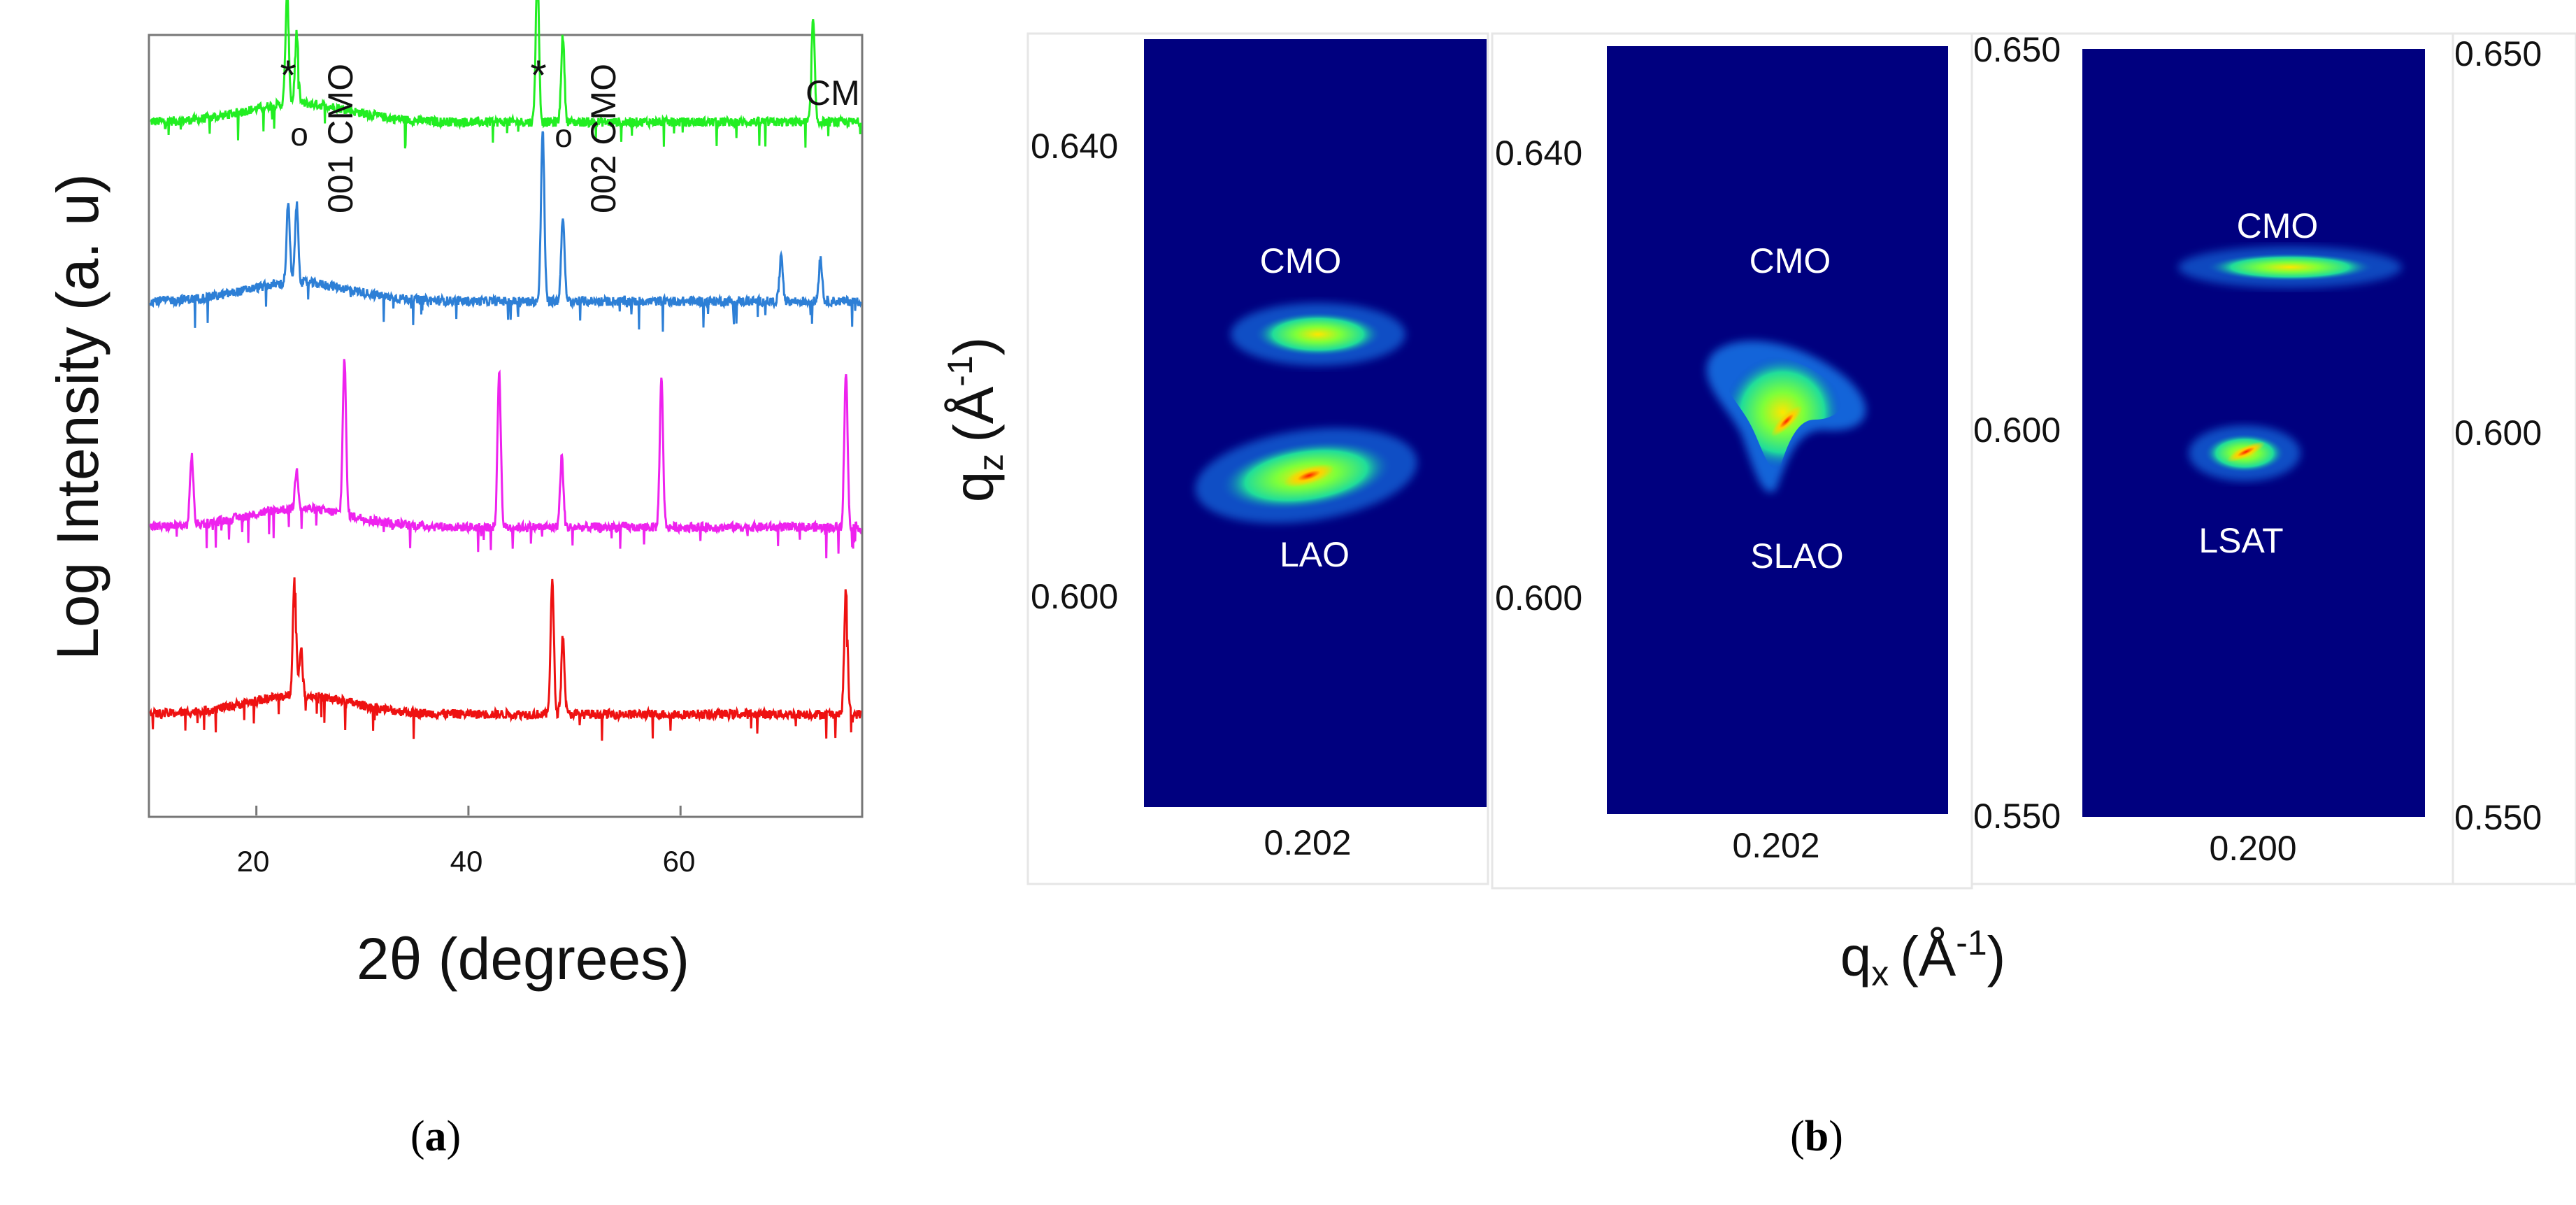  I want to click on qx-unit: (Å, so click(1928, 956).